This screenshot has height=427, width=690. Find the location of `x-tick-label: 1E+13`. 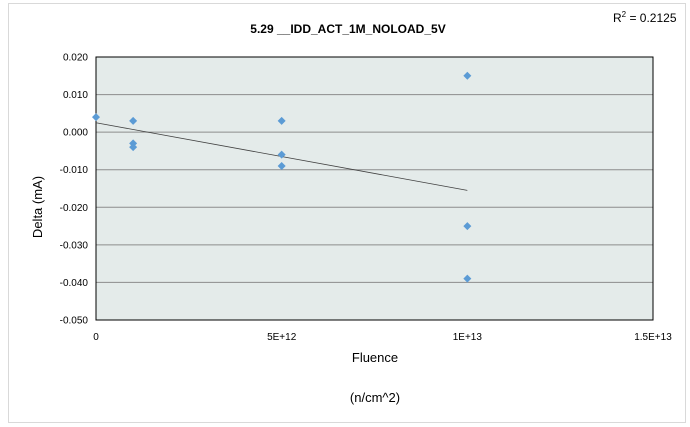

x-tick-label: 1E+13 is located at coordinates (468, 337).